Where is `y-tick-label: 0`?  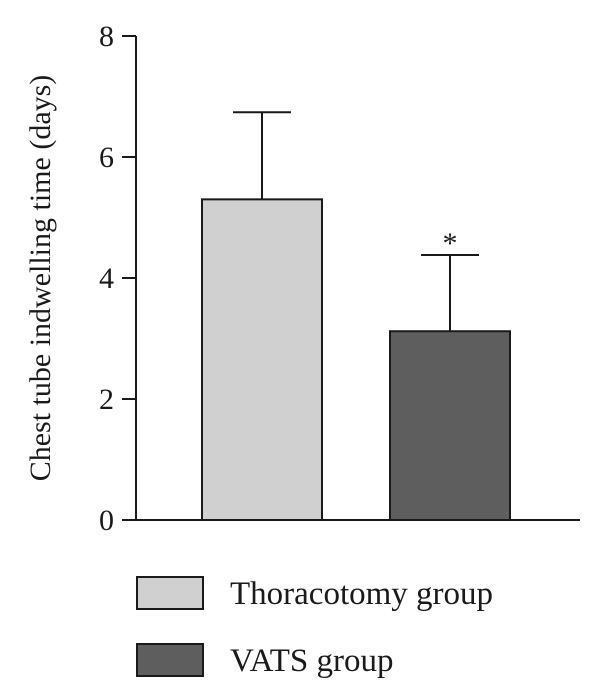
y-tick-label: 0 is located at coordinates (106, 520).